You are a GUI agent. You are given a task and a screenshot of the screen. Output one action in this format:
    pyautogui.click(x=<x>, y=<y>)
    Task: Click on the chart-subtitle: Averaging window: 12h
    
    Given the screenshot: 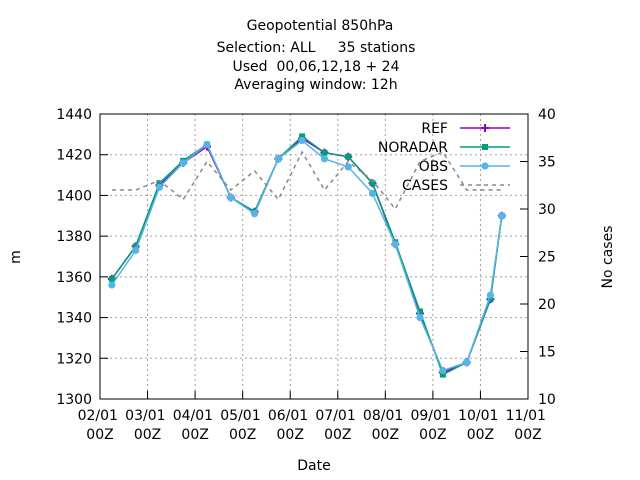 What is the action you would take?
    pyautogui.click(x=315, y=85)
    